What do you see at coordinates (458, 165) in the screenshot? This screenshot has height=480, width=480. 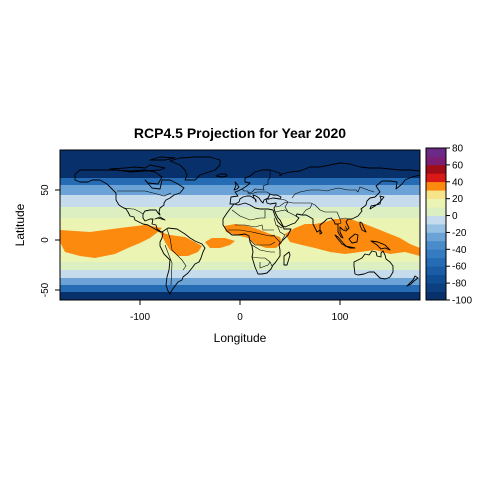 I see `colorbar-tick-label-1: 60` at bounding box center [458, 165].